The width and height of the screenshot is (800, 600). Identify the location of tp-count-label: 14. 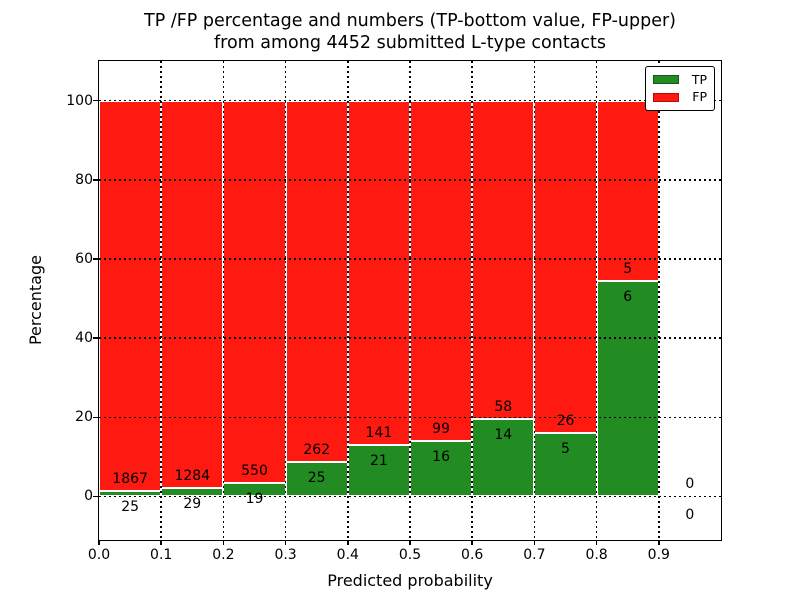
(503, 435).